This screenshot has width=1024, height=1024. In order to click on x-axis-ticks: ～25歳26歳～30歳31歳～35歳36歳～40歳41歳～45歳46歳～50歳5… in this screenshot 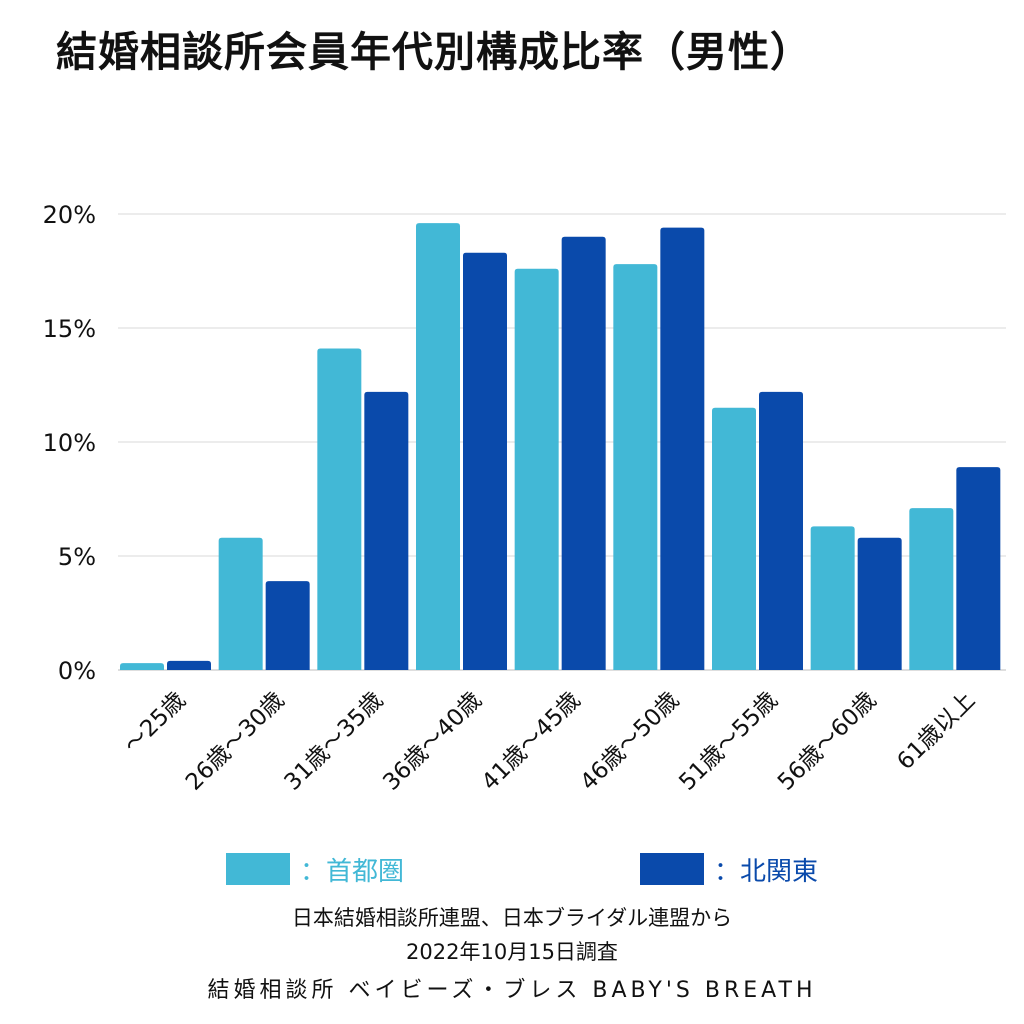, I will do `click(549, 741)`.